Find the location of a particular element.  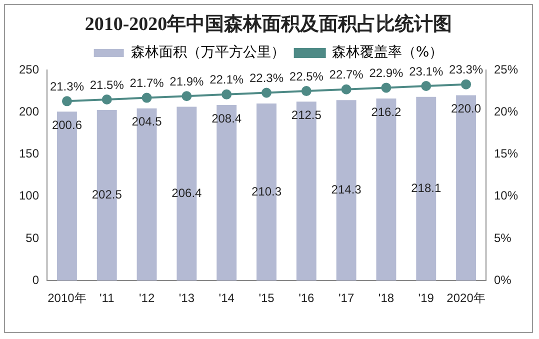

y2-tick-label: 15% is located at coordinates (506, 153).